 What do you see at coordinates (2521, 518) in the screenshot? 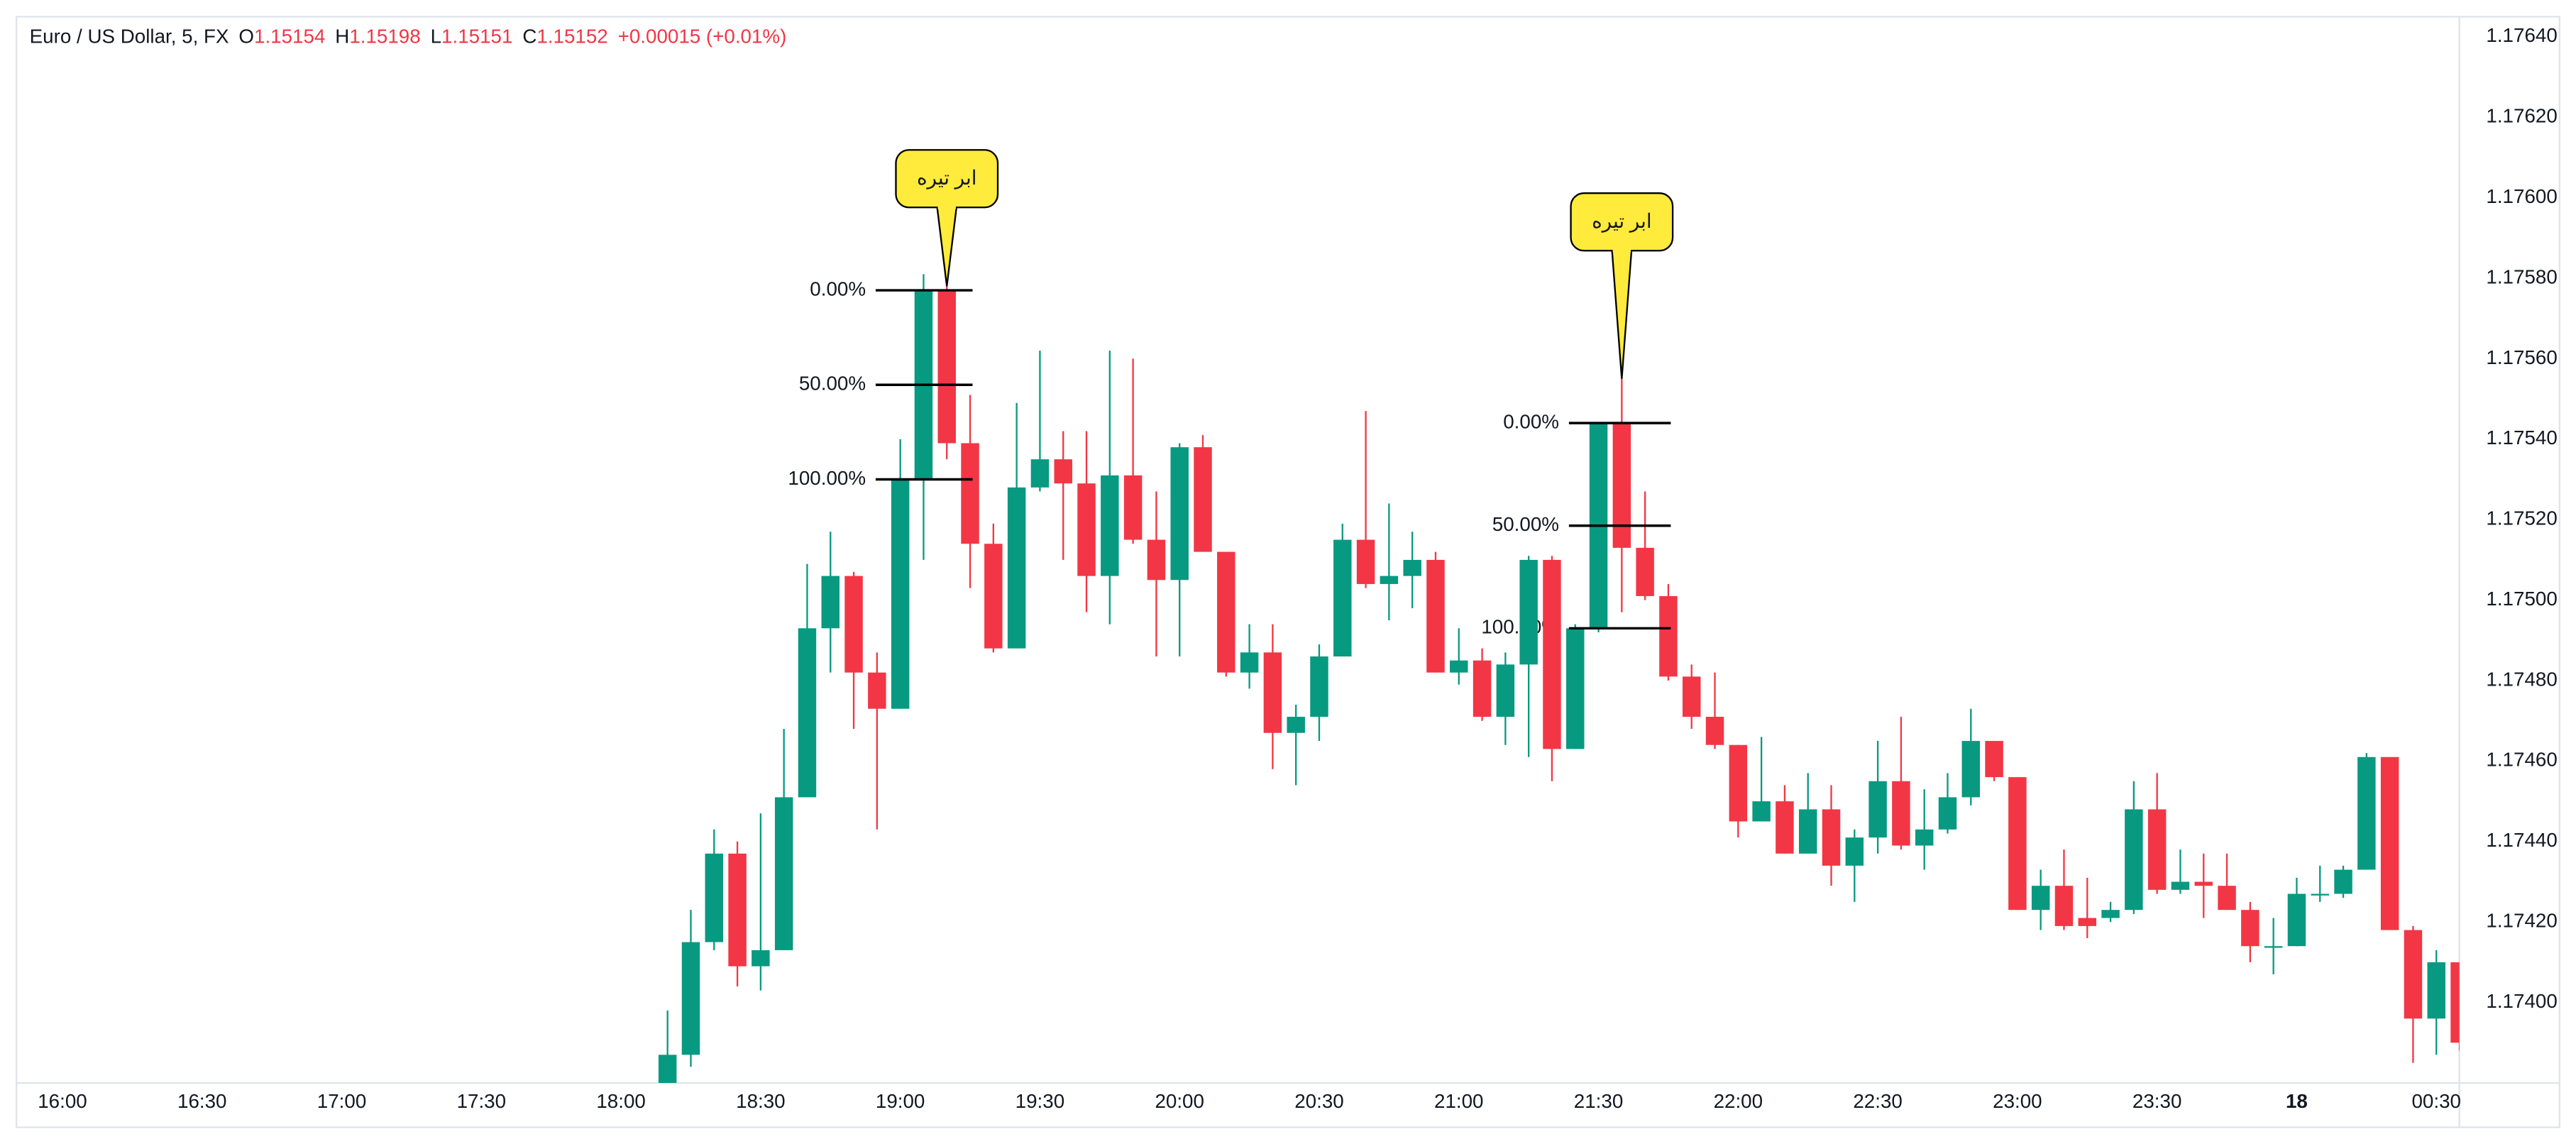
I see `y-tick-label: 1.17520` at bounding box center [2521, 518].